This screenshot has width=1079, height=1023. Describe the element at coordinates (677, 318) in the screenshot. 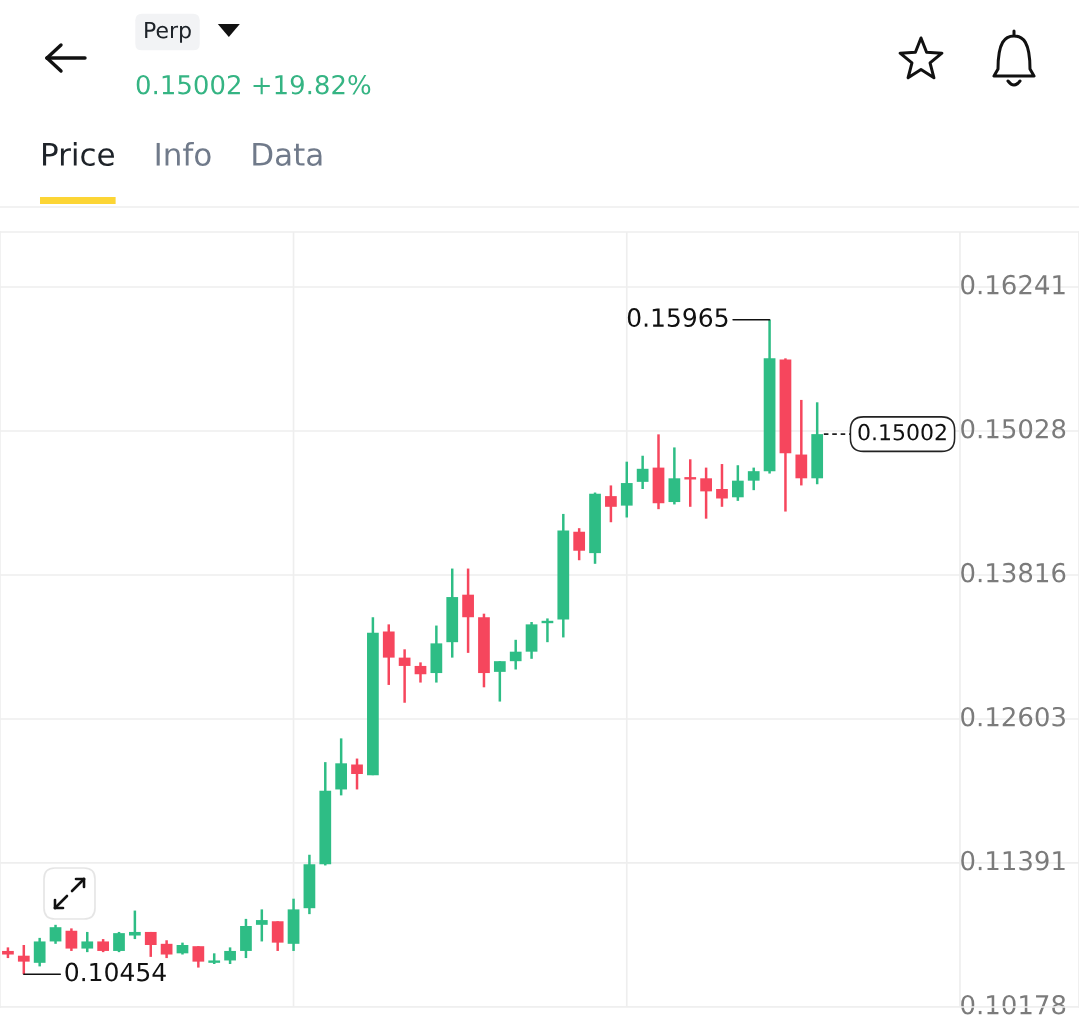

I see `annotation: 0.15965` at that location.